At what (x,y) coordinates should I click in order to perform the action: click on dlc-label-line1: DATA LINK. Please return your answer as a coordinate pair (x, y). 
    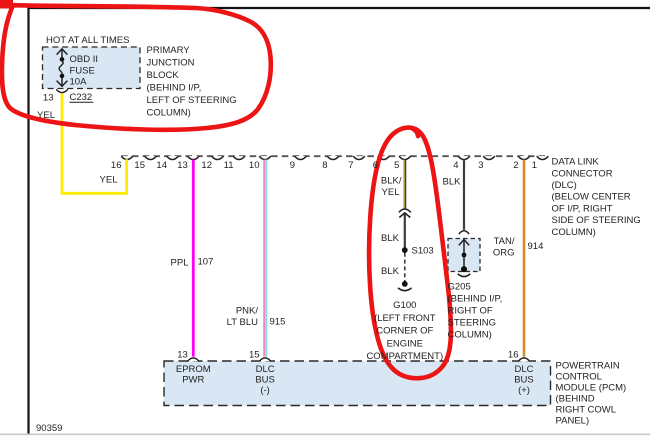
    Looking at the image, I should click on (576, 162).